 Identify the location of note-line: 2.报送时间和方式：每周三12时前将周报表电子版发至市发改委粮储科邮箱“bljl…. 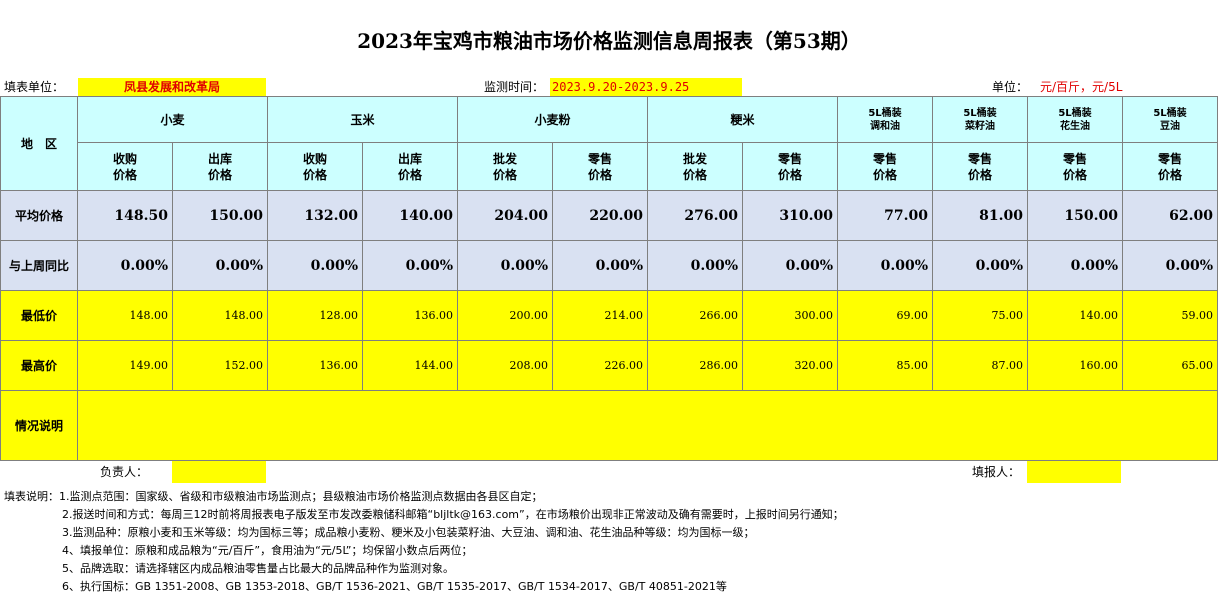
(453, 514).